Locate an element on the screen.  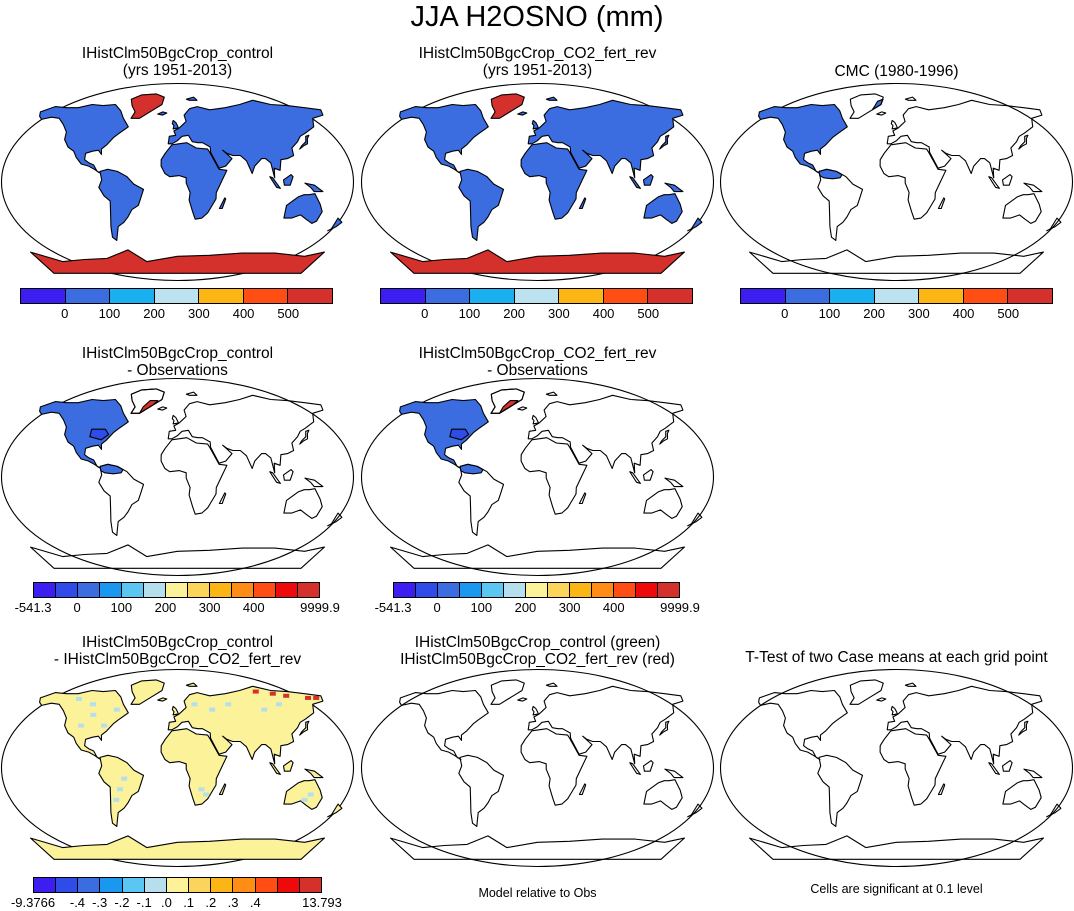
map-ttest is located at coordinates (896, 768).